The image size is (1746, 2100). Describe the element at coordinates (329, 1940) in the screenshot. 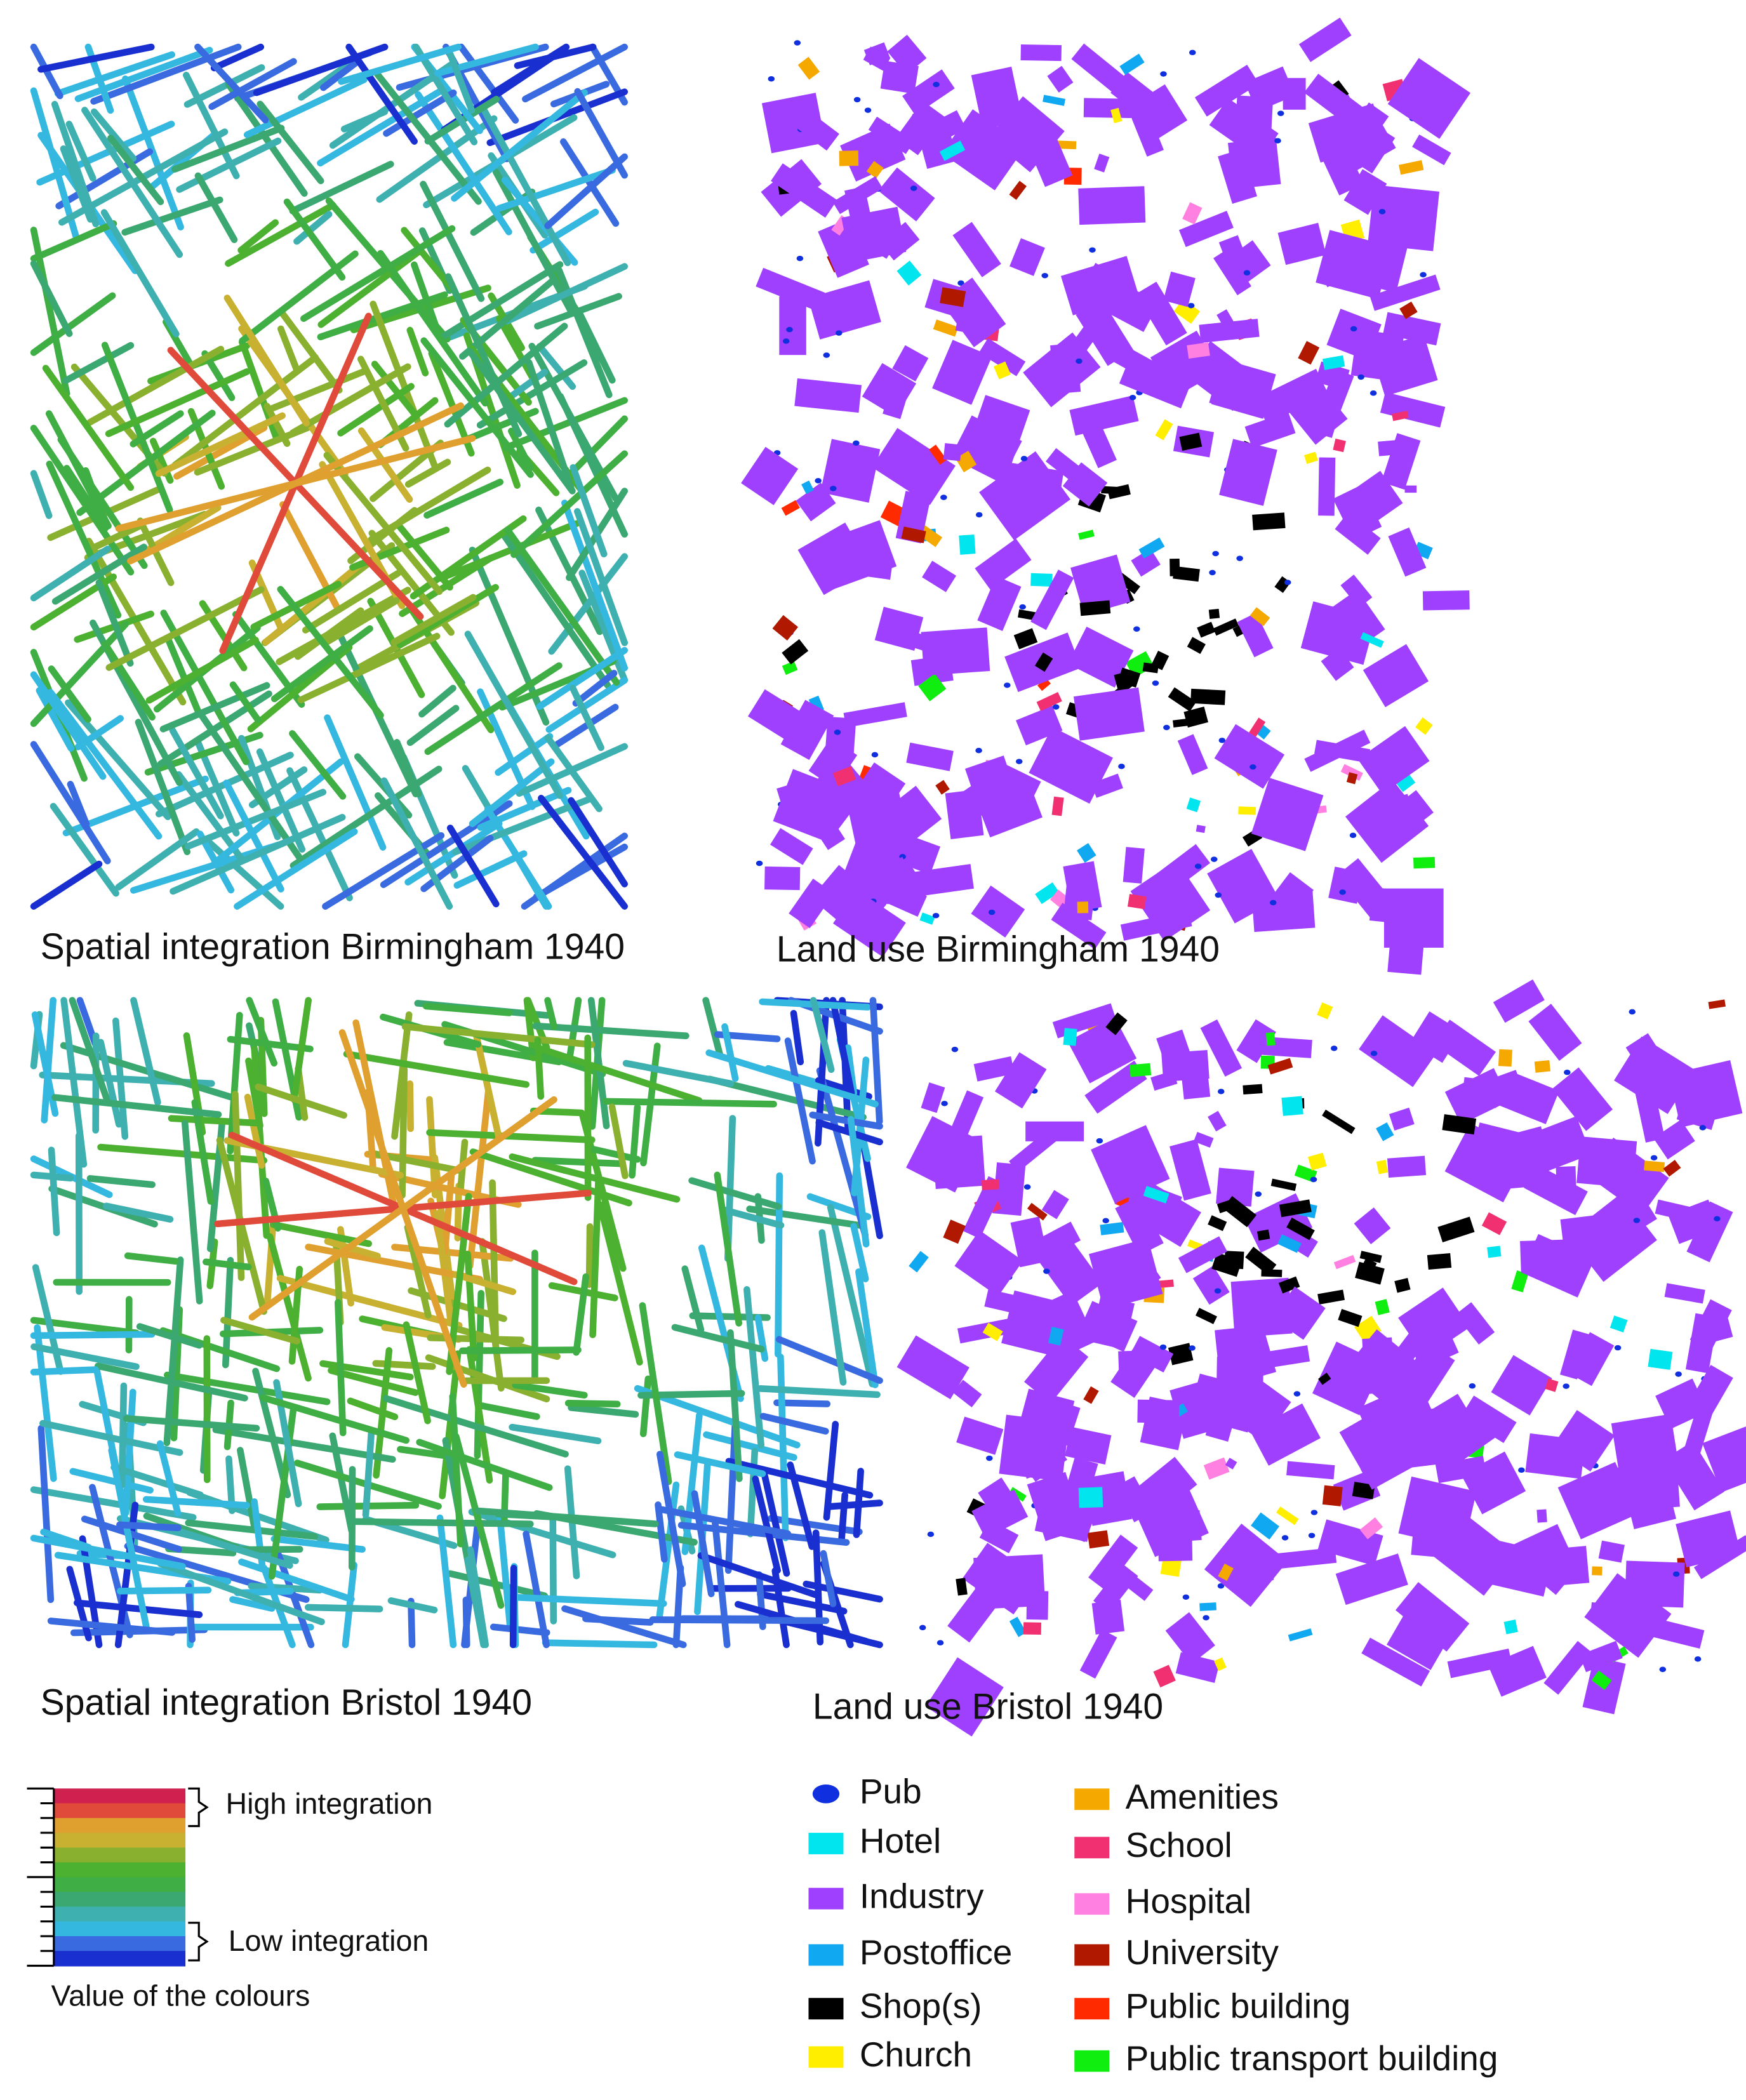

I see `scale-label: Low integration` at that location.